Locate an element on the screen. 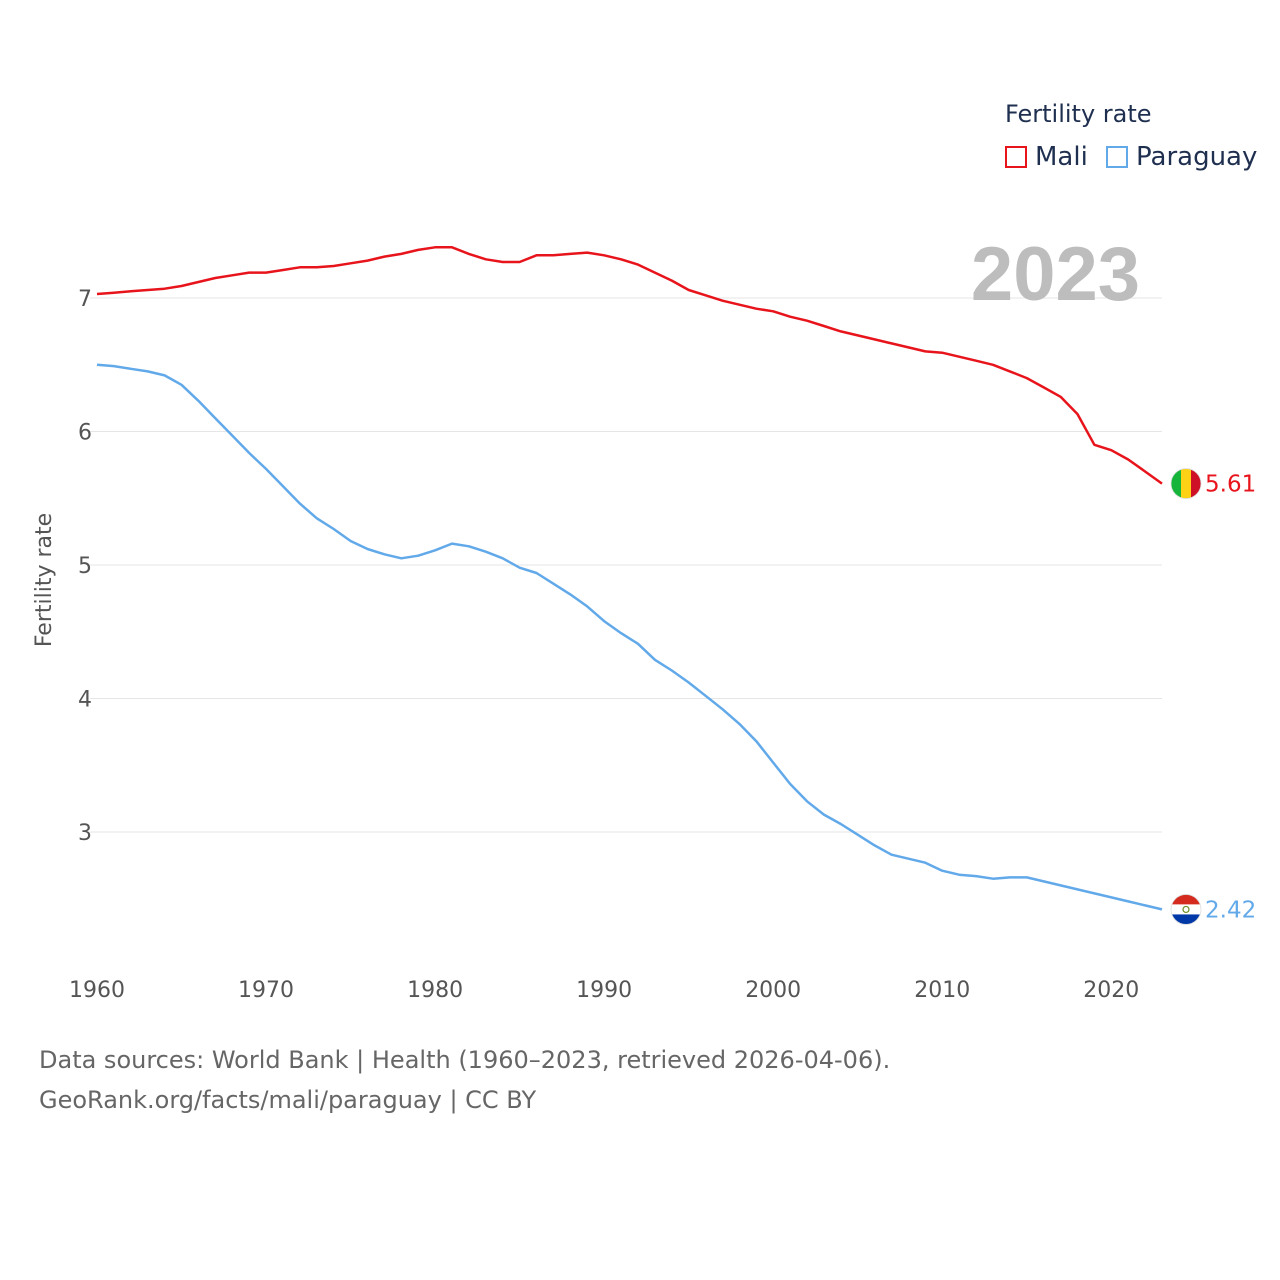 This screenshot has height=1280, width=1280. footer-attribution: GeoRank.org/facts/mali/paraguay | CC BY is located at coordinates (288, 1100).